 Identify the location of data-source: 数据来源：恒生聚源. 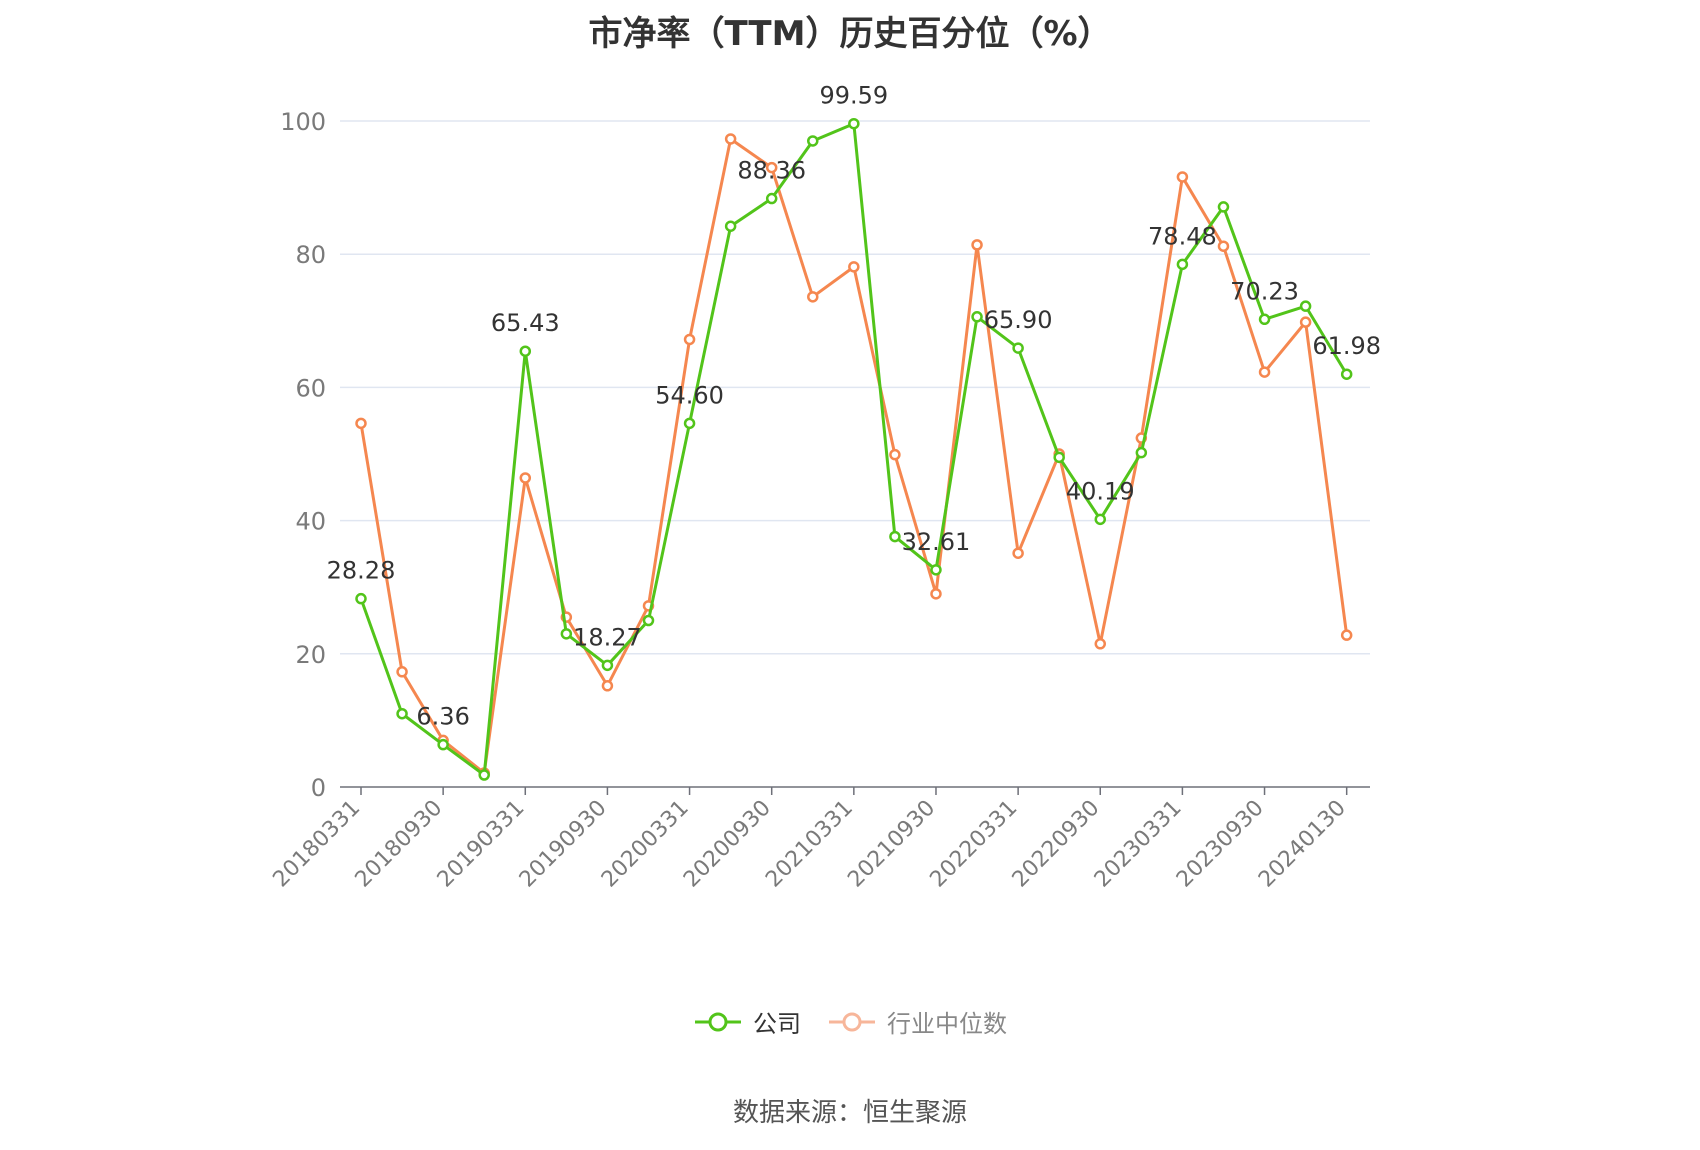
(849, 1113).